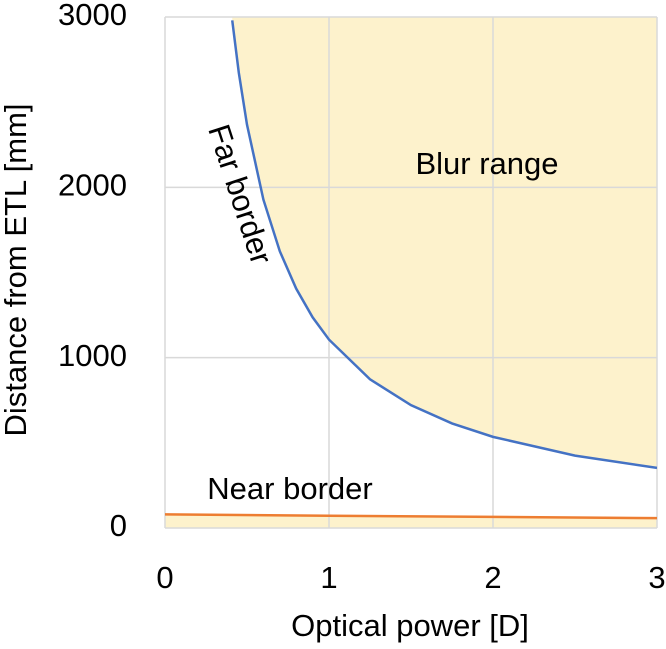 This screenshot has width=666, height=649. What do you see at coordinates (118, 525) in the screenshot?
I see `y-tick-label: 0` at bounding box center [118, 525].